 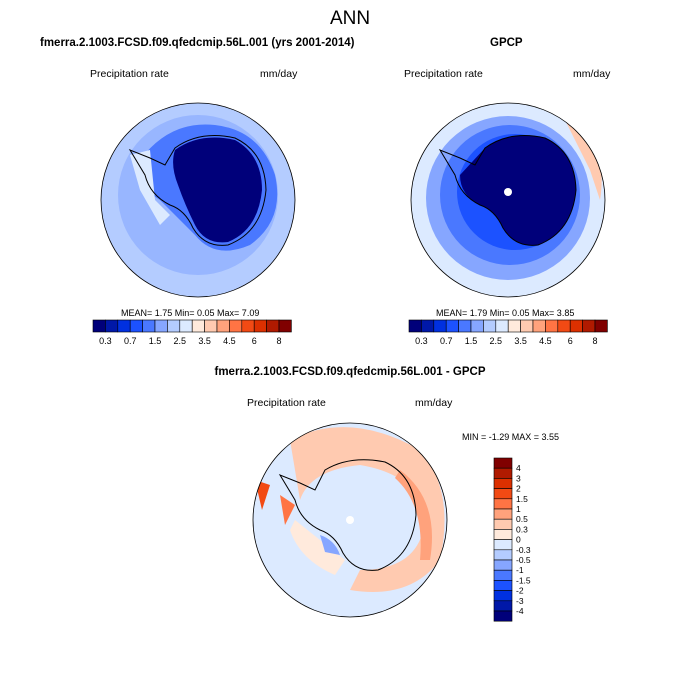 I want to click on panel-2-map, so click(x=508, y=200).